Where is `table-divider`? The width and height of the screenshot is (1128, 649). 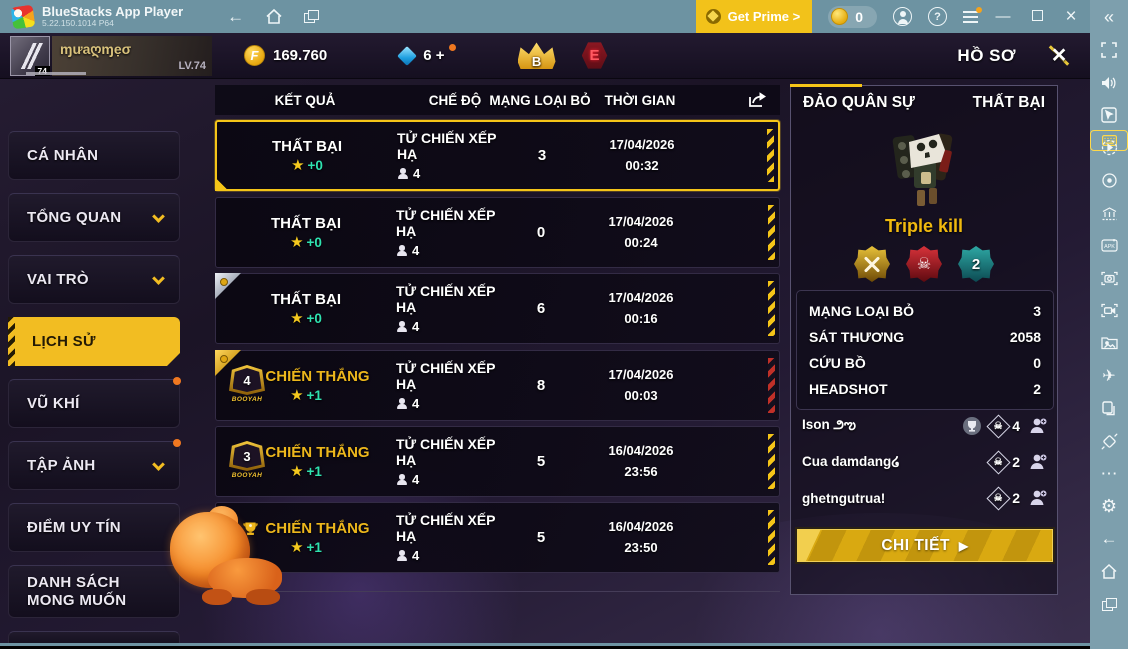 table-divider is located at coordinates (497, 591).